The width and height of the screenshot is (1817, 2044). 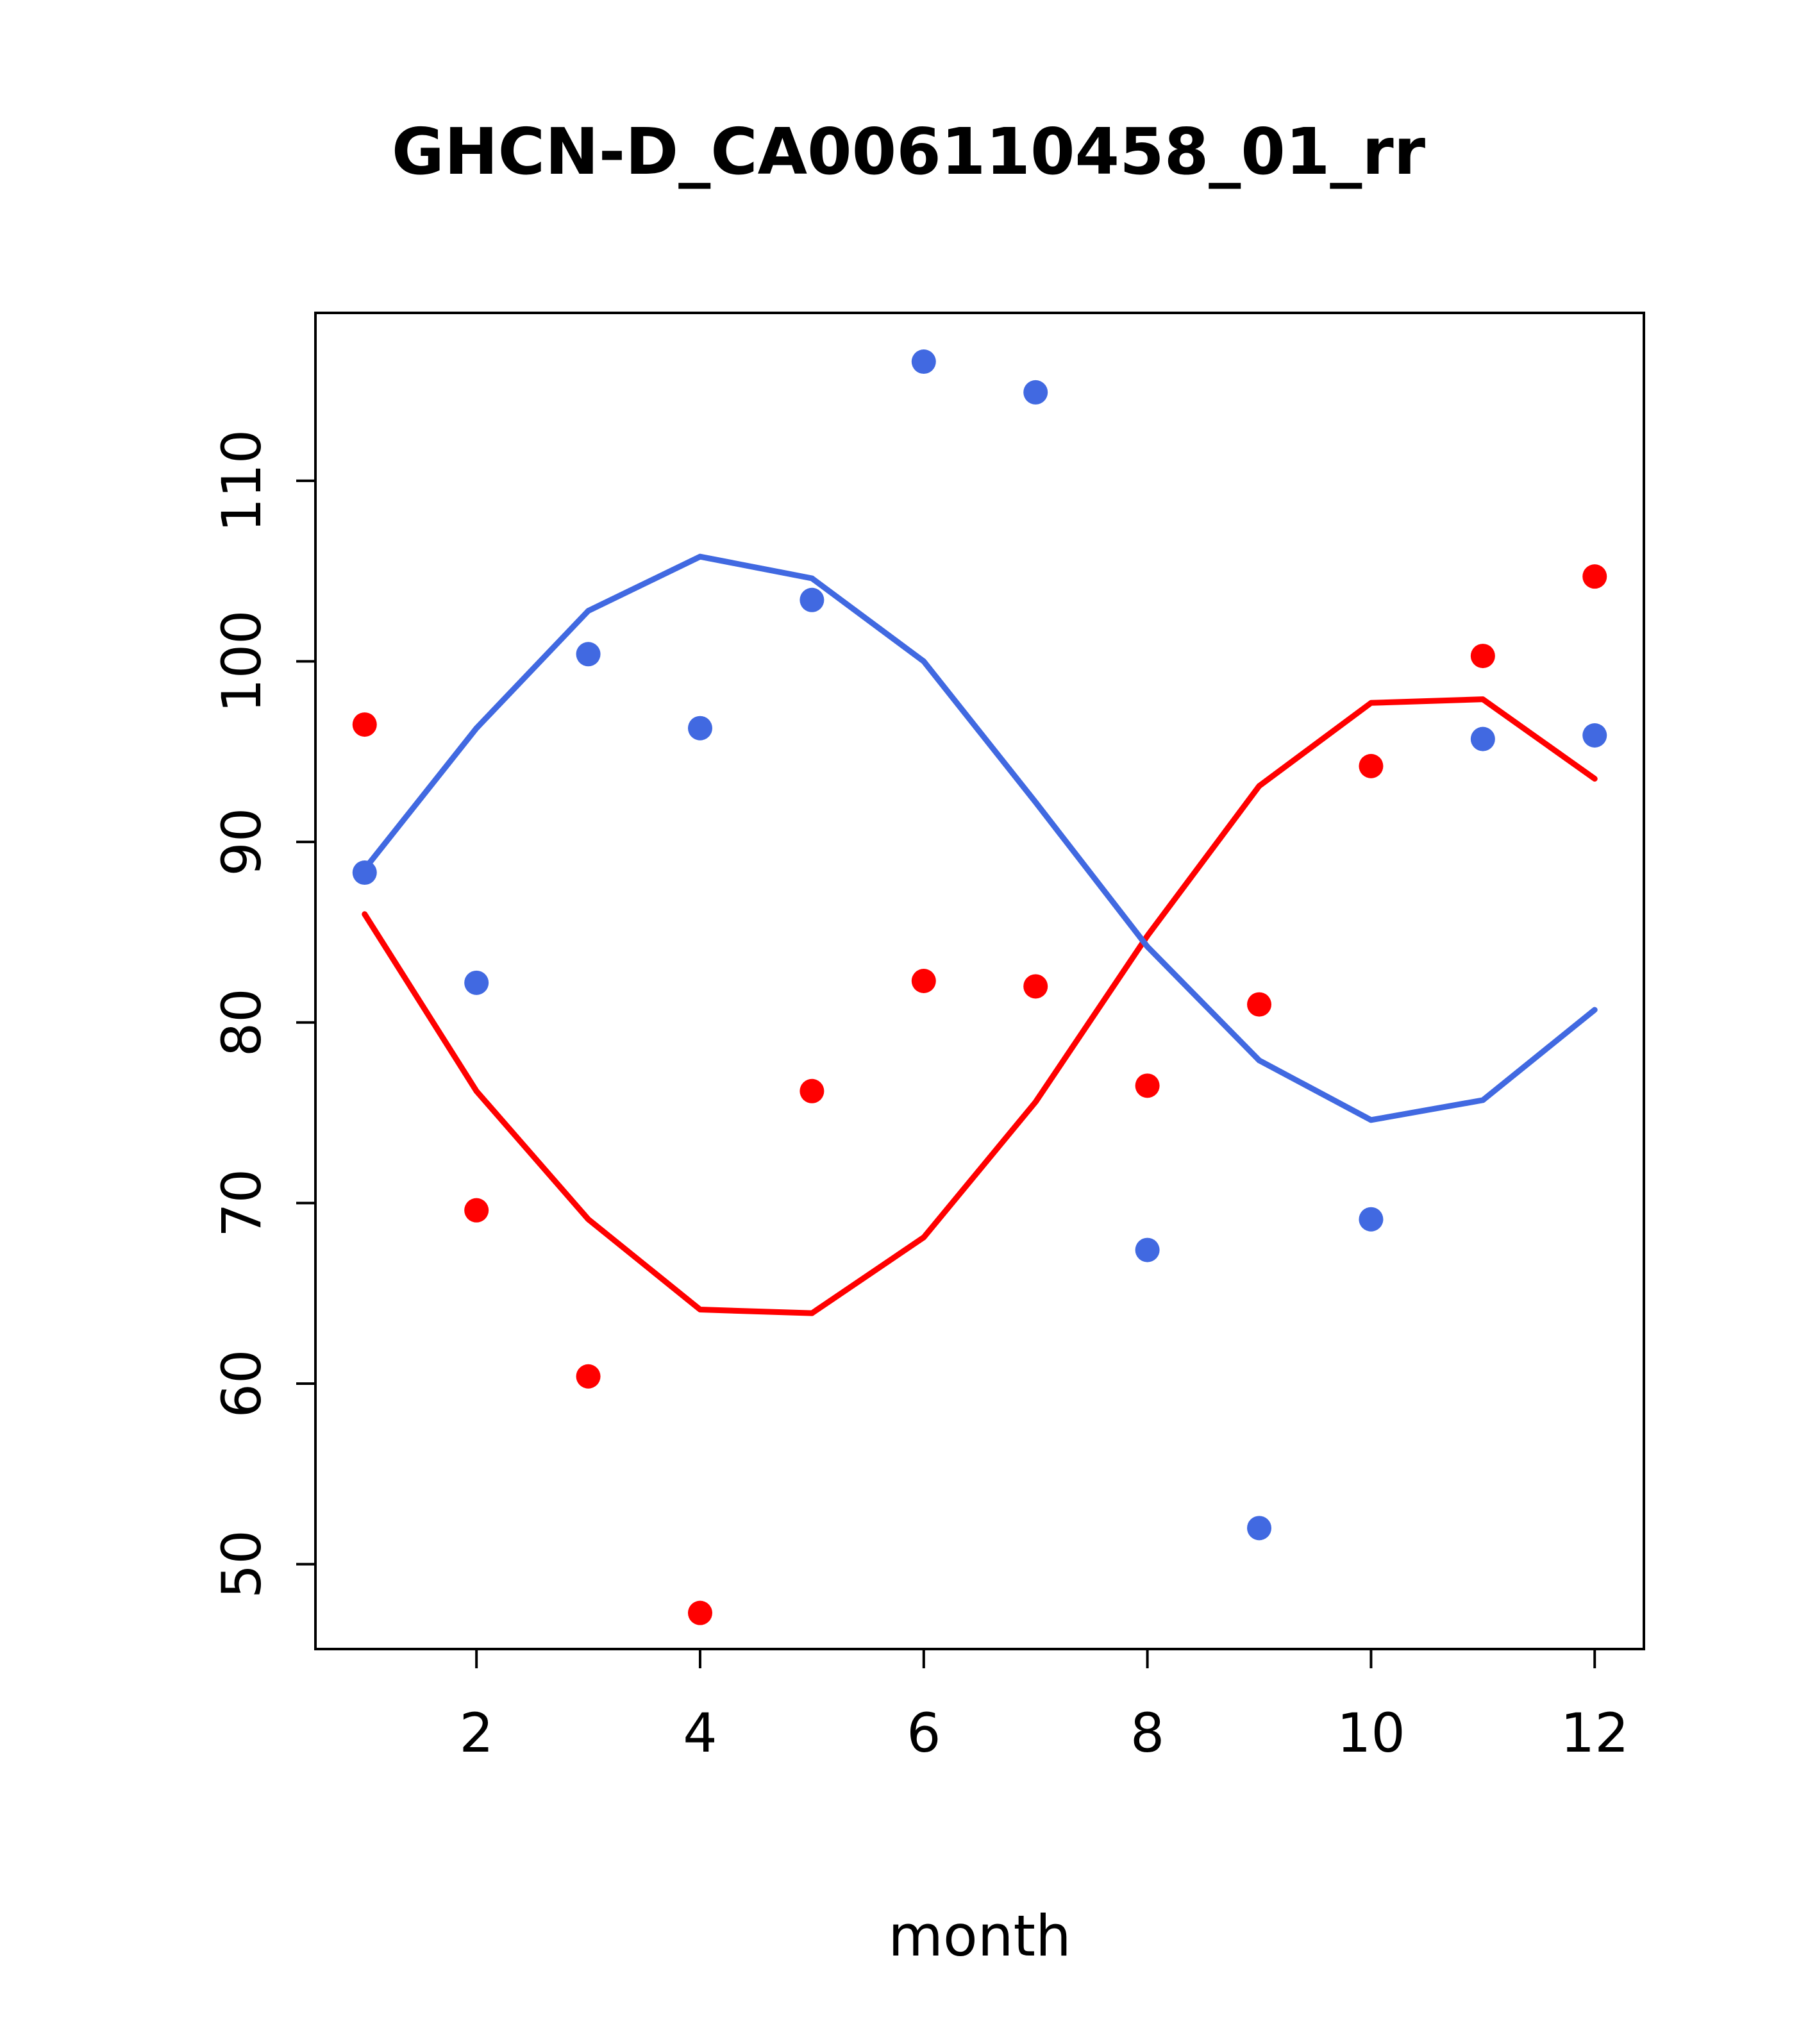 I want to click on chart-title: GHCN-D_CA006110458_01_rr, so click(x=908, y=151).